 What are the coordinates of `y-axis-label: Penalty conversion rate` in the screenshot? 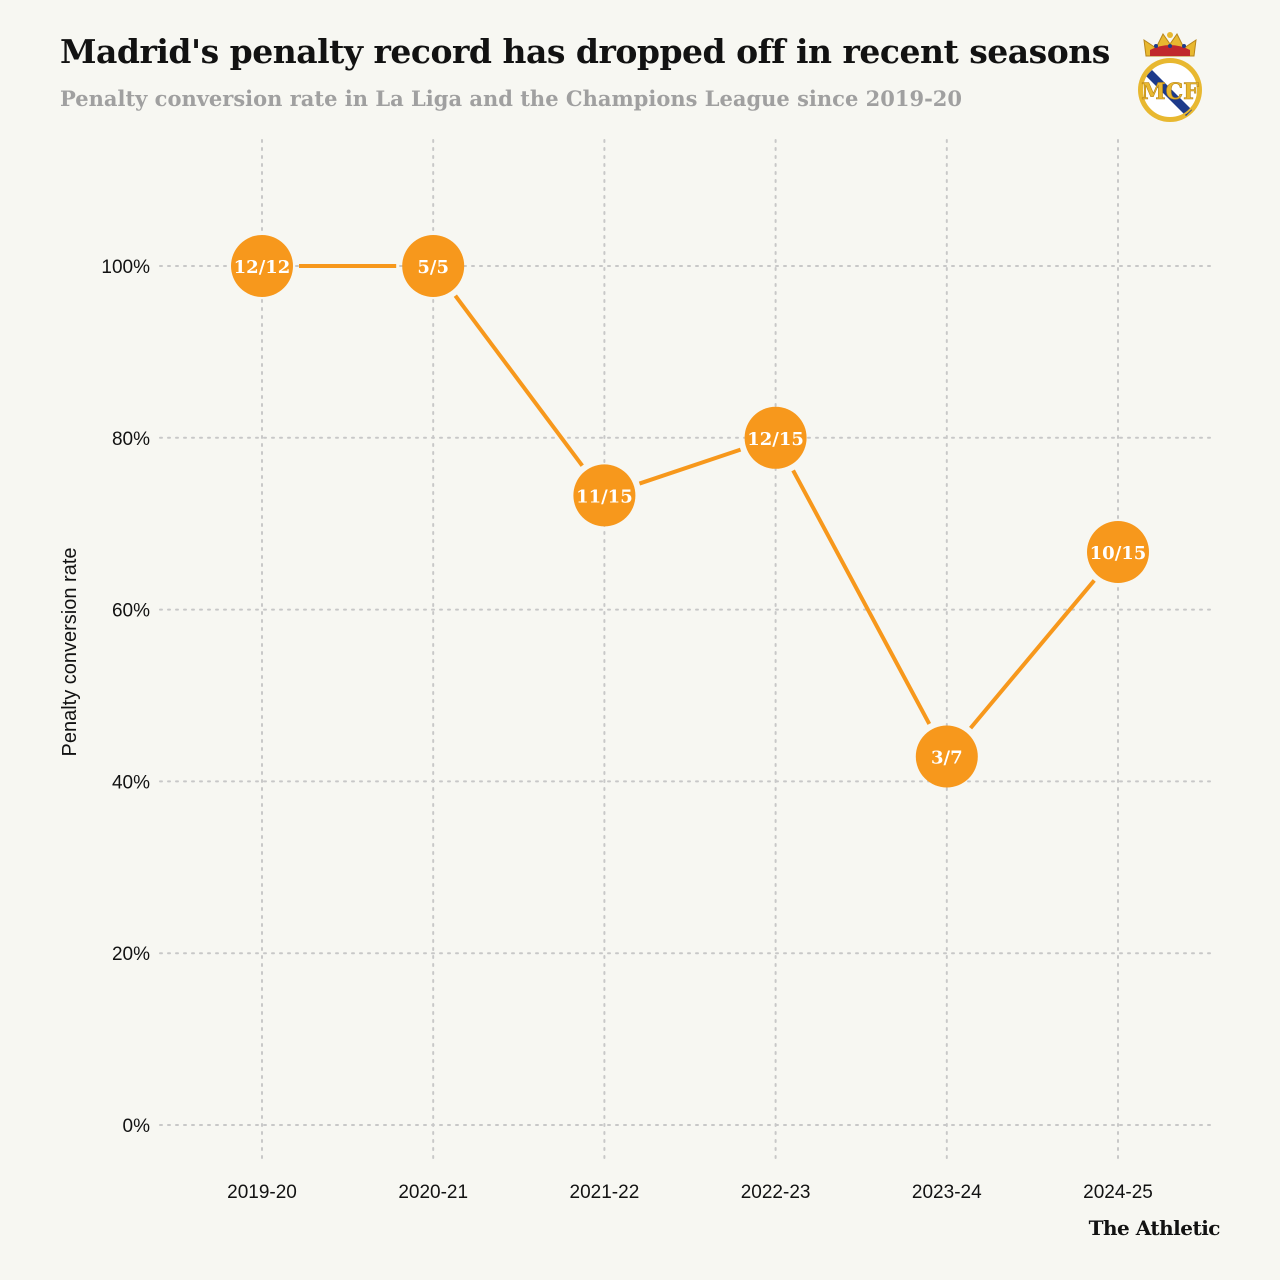 It's located at (70, 651).